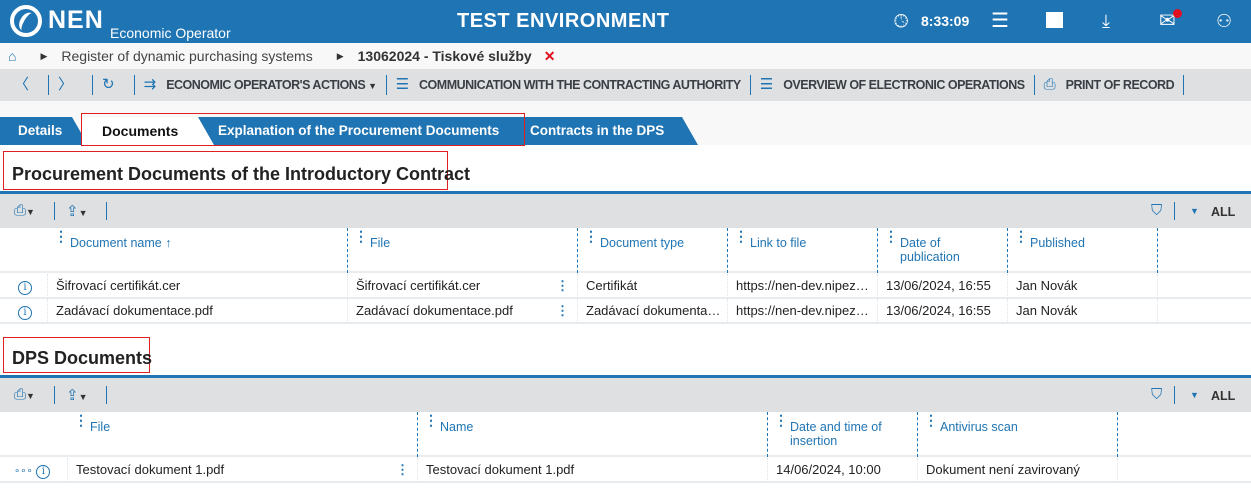 The height and width of the screenshot is (495, 1251). What do you see at coordinates (1018, 434) in the screenshot?
I see `column-header-antivirus: ⋮ Antivirus scan` at bounding box center [1018, 434].